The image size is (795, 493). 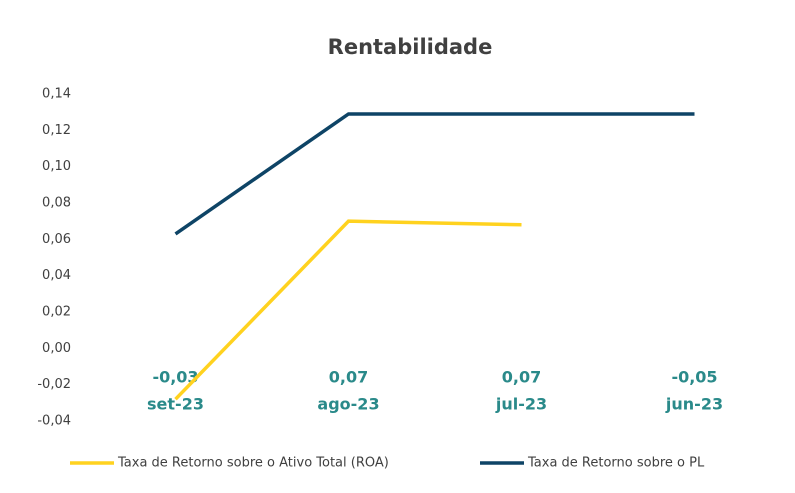 What do you see at coordinates (410, 47) in the screenshot?
I see `chart-title: Rentabilidade` at bounding box center [410, 47].